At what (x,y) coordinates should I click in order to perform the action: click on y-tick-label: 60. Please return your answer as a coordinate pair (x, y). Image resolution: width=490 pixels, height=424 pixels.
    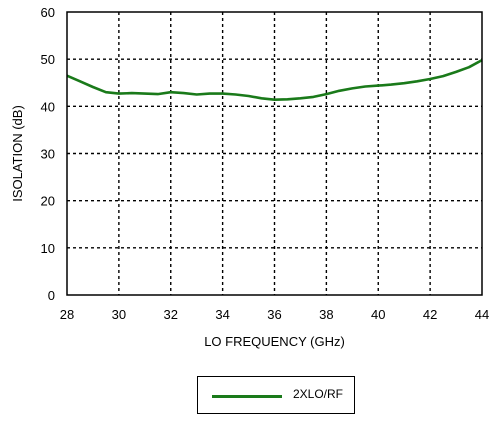
    Looking at the image, I should click on (48, 12).